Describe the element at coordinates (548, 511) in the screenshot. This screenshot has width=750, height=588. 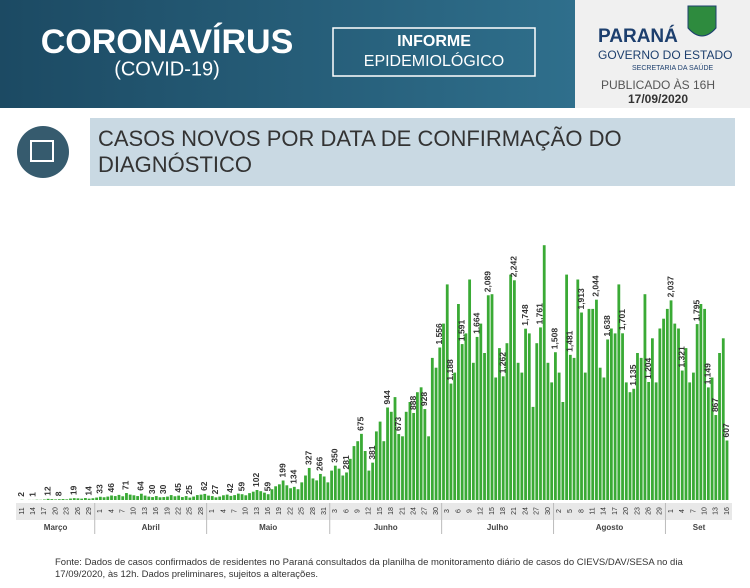
I see `x-tick-label: 30` at that location.